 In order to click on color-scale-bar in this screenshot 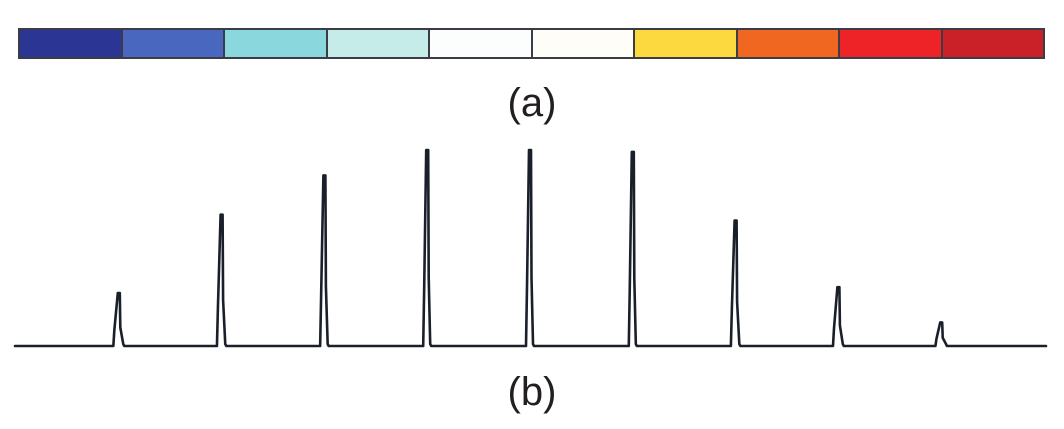, I will do `click(531, 43)`.